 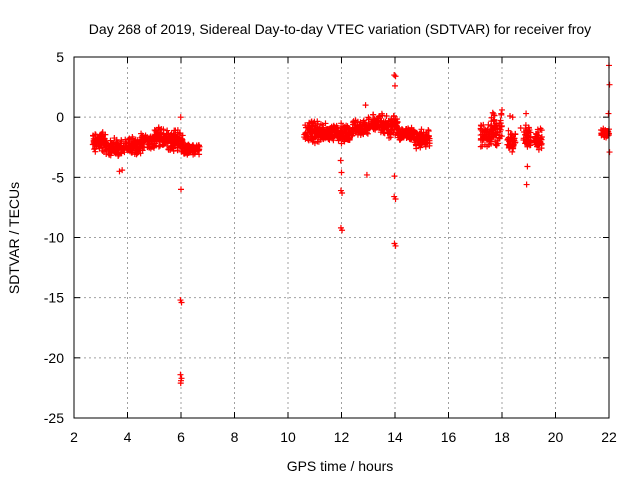 I want to click on x-tick-label-10: 22, so click(x=609, y=437).